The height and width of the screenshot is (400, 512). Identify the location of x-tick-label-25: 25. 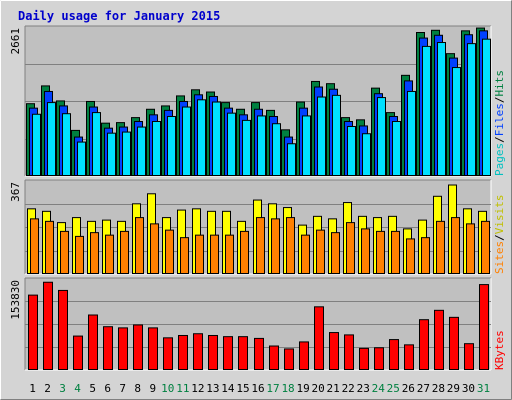
(393, 388).